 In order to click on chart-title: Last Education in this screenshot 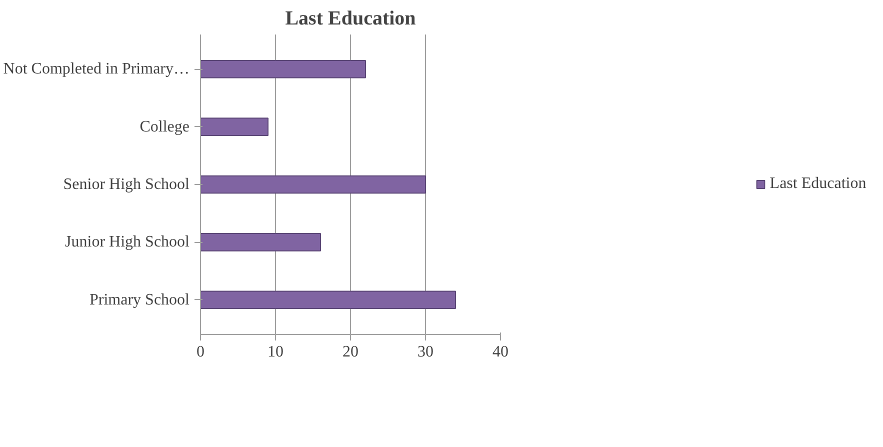, I will do `click(350, 19)`.